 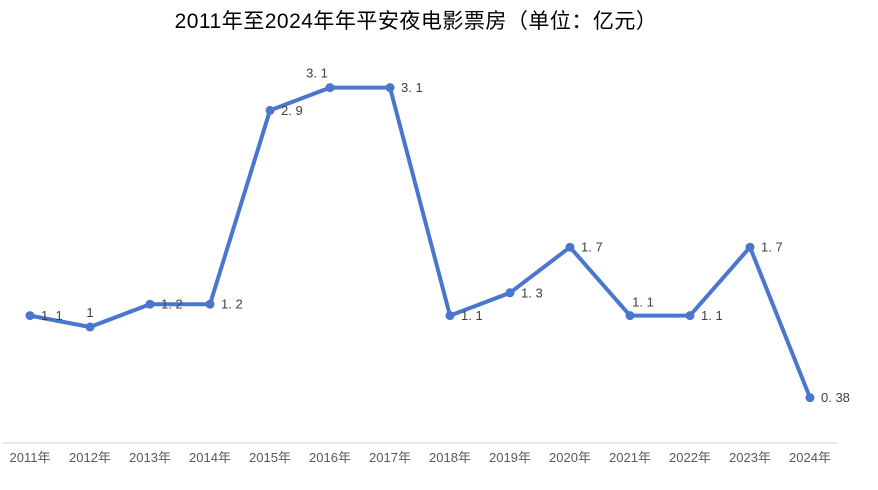 What do you see at coordinates (810, 457) in the screenshot?
I see `x-tick-label: 2024年` at bounding box center [810, 457].